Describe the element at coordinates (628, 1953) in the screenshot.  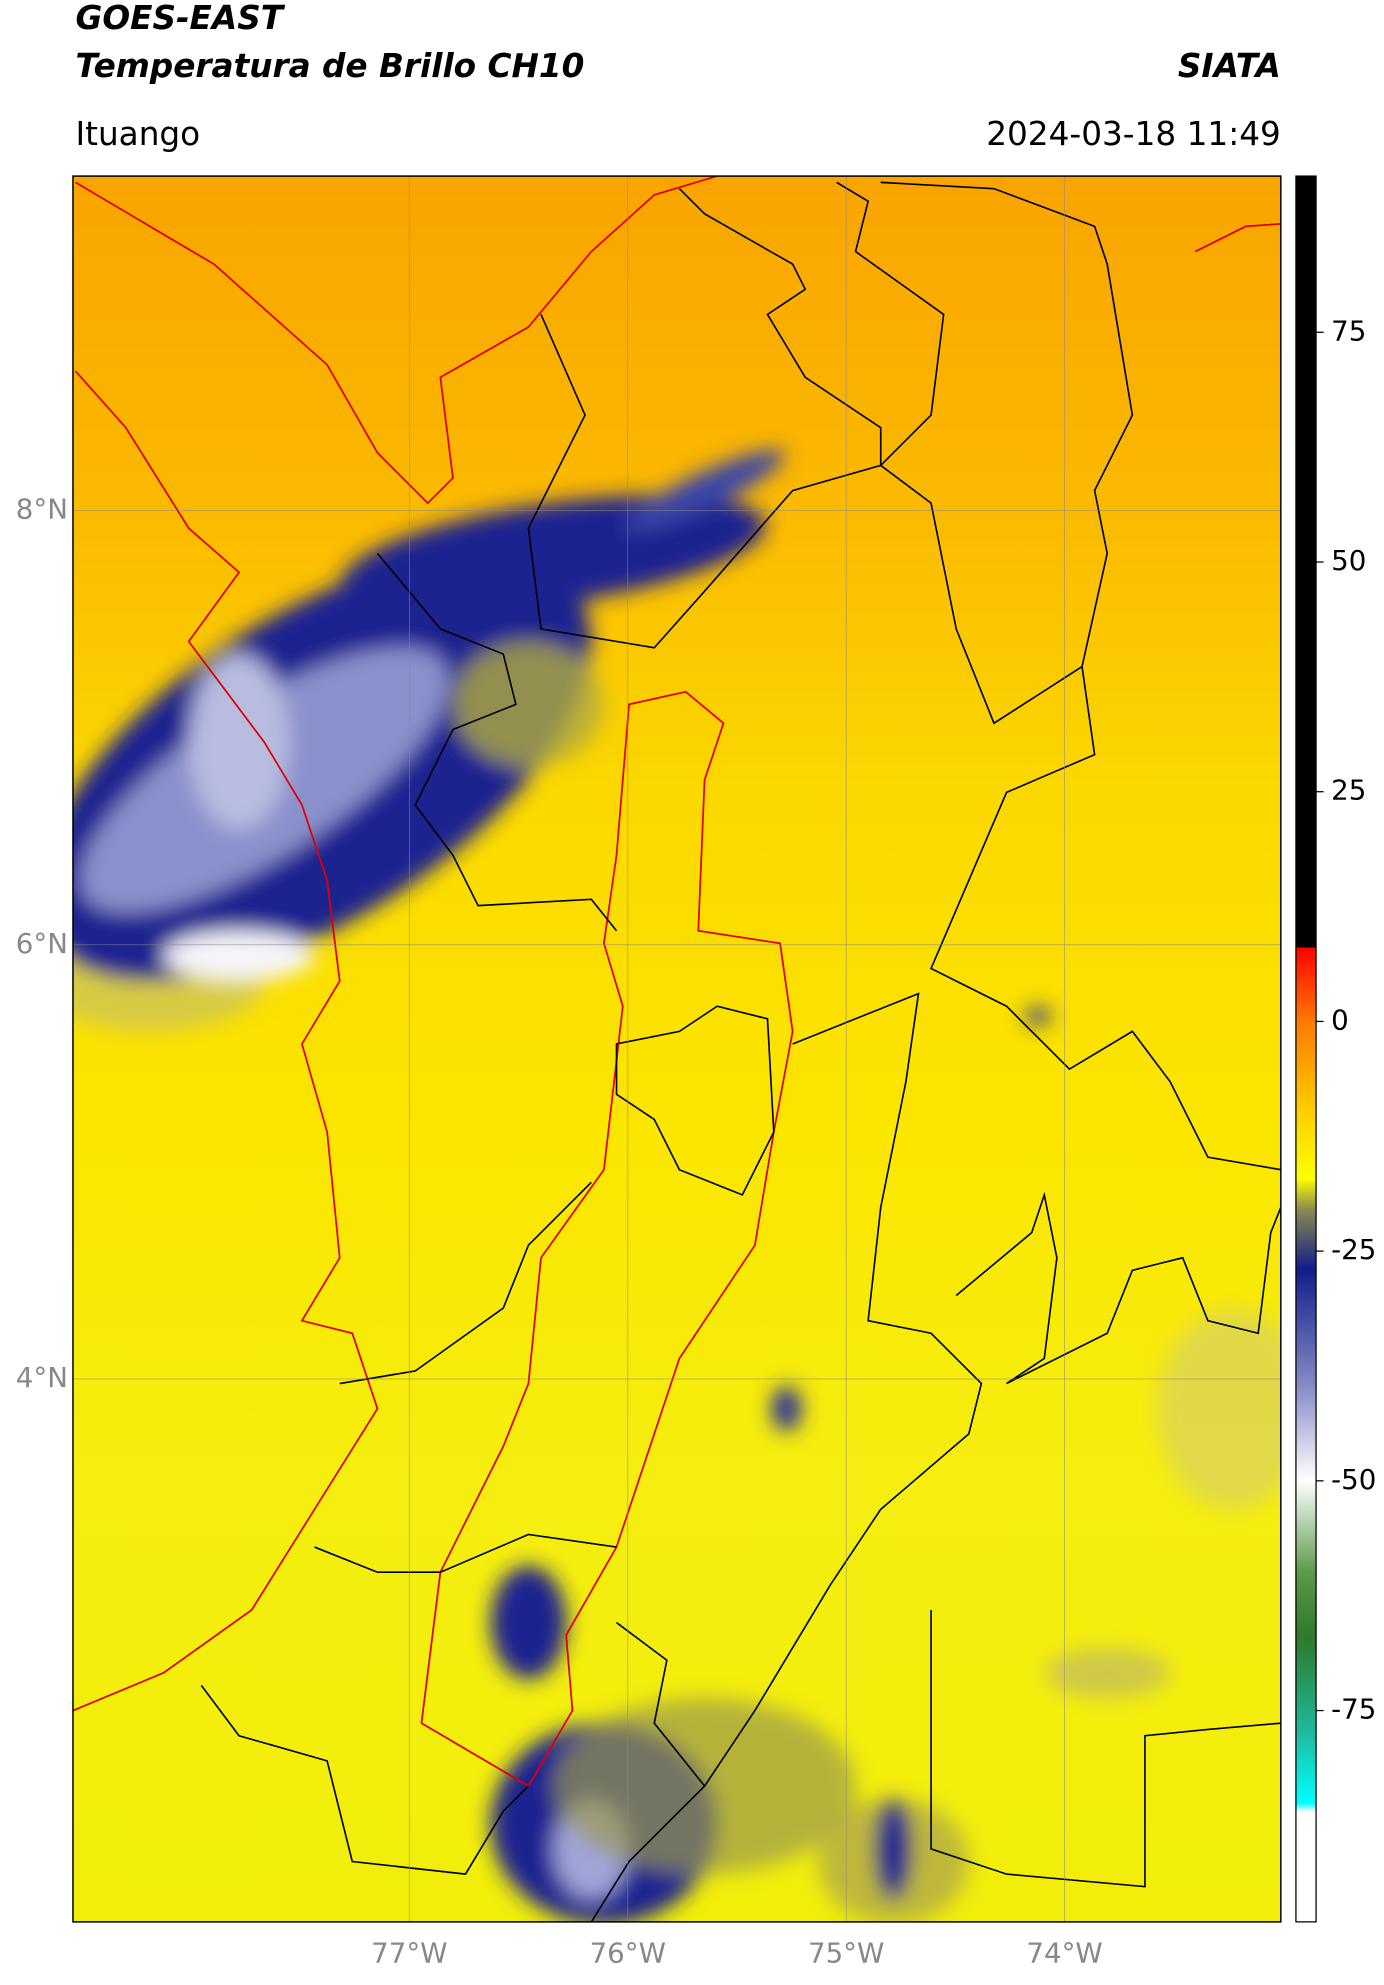
I see `x-tick-label: 76°W` at that location.